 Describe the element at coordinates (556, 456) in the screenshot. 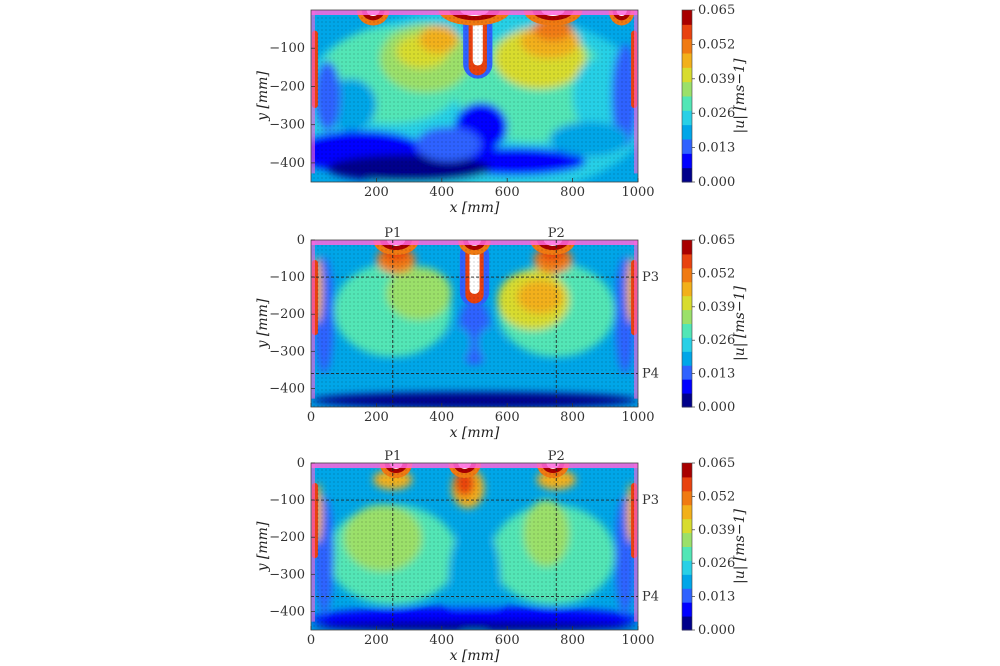

I see `probe-label-p2: P2` at that location.